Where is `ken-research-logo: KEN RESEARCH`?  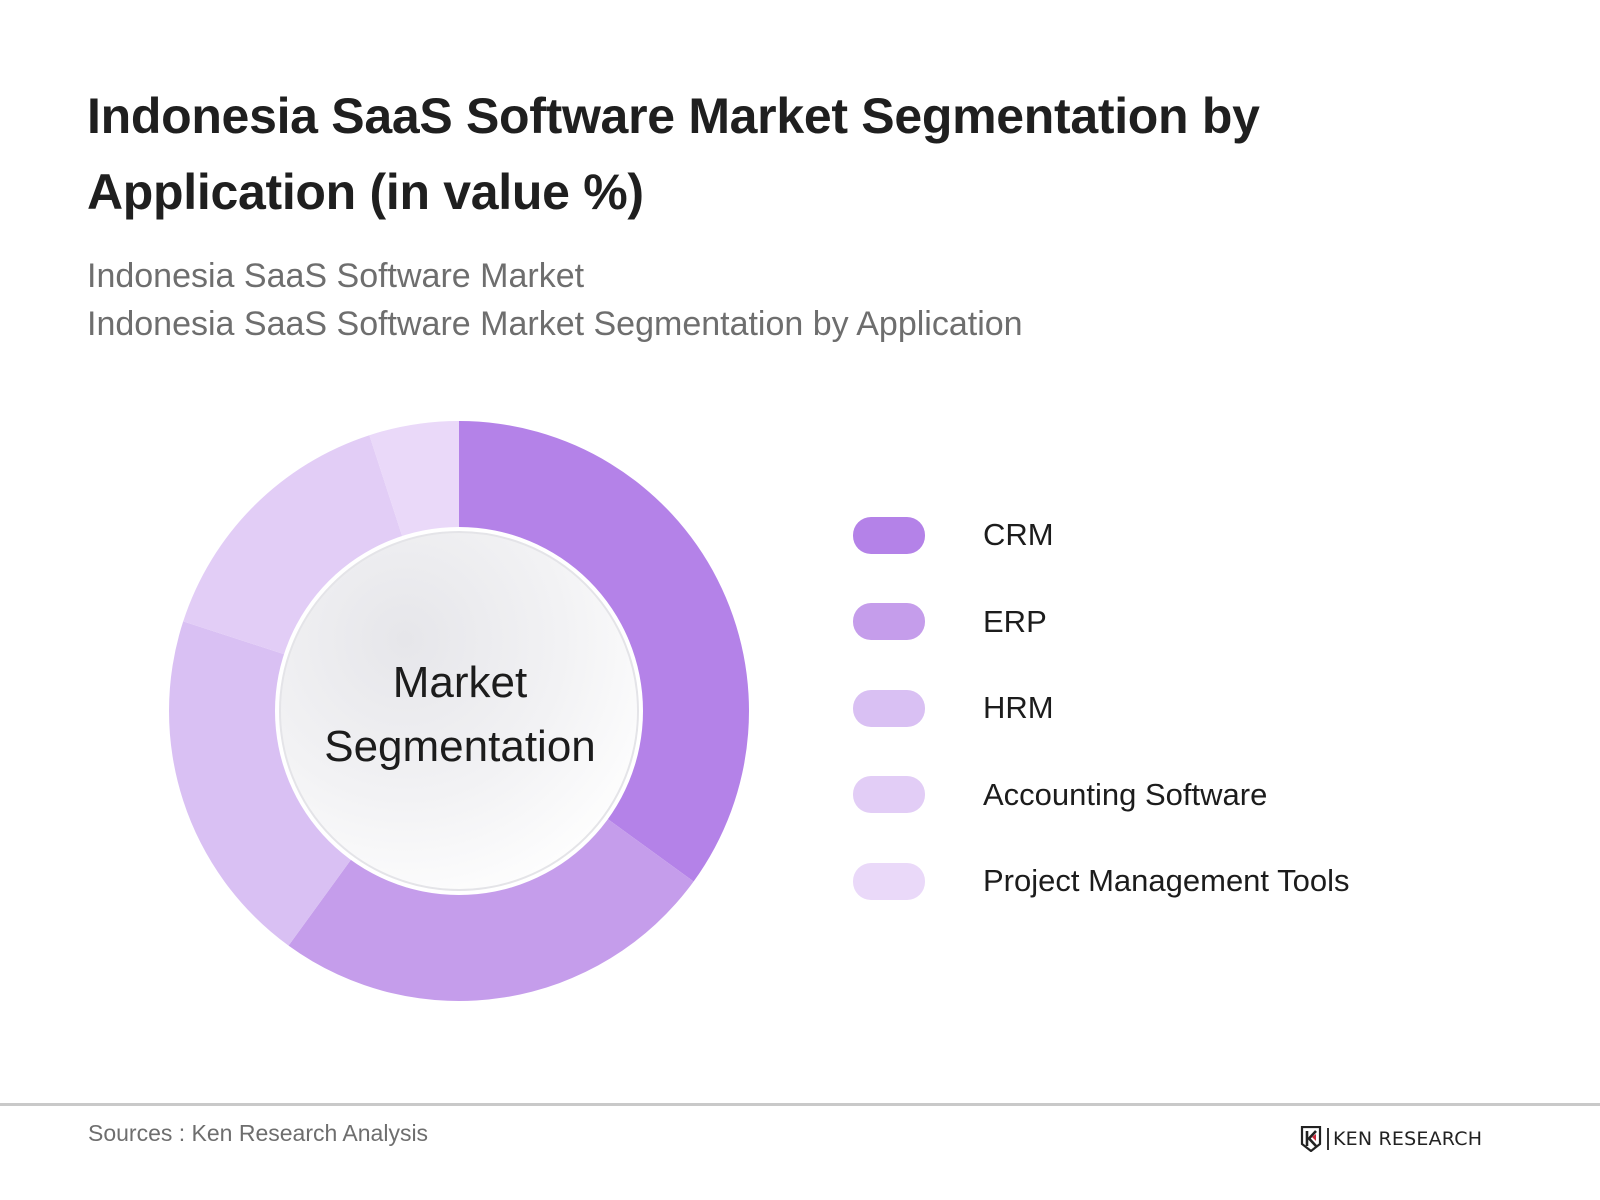
ken-research-logo: KEN RESEARCH is located at coordinates (1391, 1139).